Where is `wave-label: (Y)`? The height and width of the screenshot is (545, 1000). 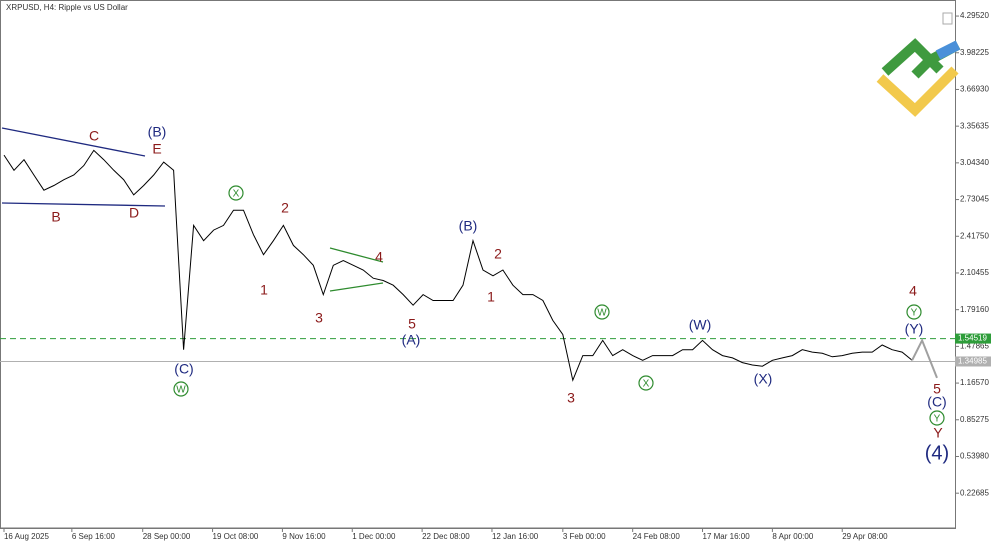
wave-label: (Y) is located at coordinates (914, 329).